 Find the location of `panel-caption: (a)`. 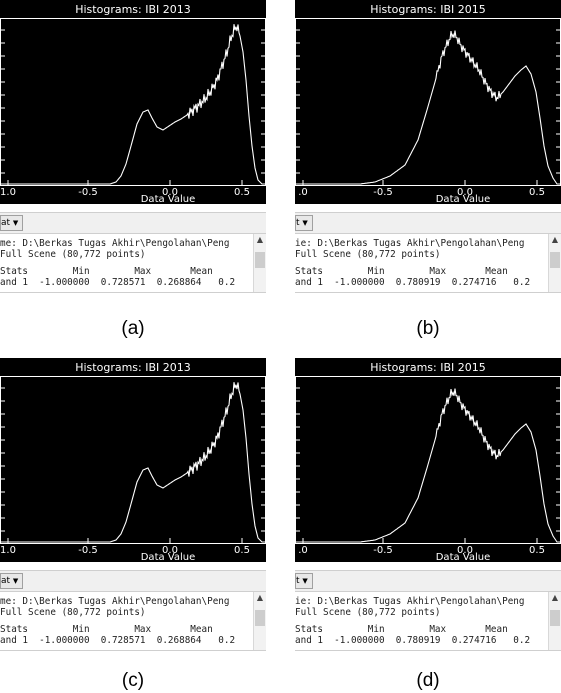

panel-caption: (a) is located at coordinates (133, 328).